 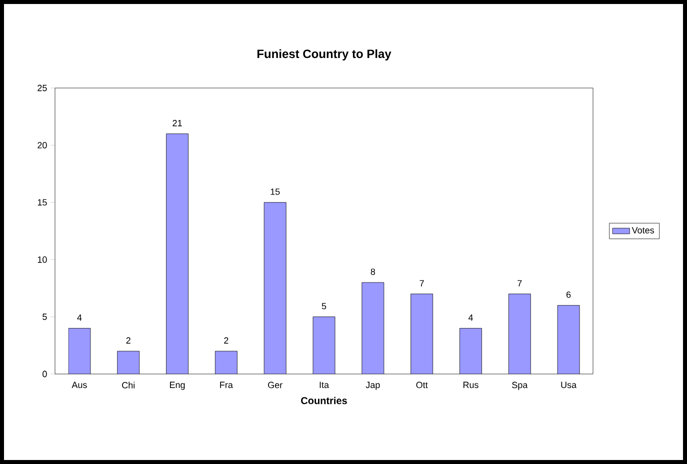 I want to click on data-label: 21, so click(x=177, y=123).